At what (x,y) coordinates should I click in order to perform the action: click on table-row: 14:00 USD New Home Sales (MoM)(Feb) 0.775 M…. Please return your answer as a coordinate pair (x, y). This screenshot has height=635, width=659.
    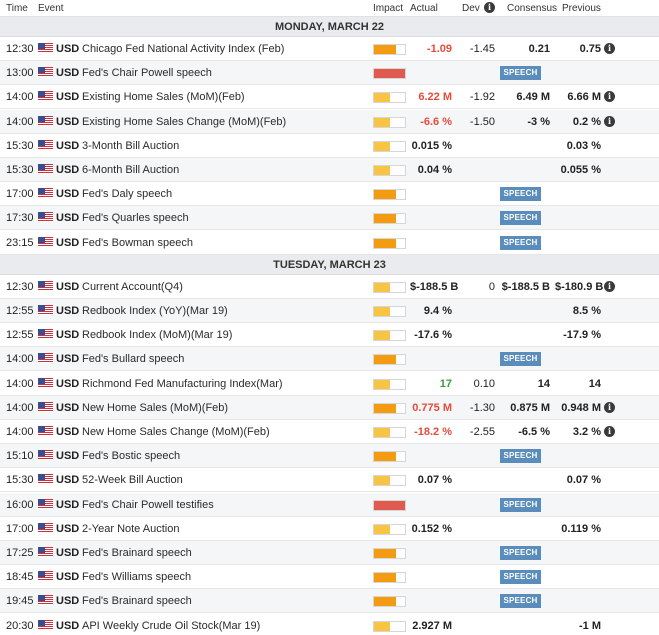
    Looking at the image, I should click on (329, 408).